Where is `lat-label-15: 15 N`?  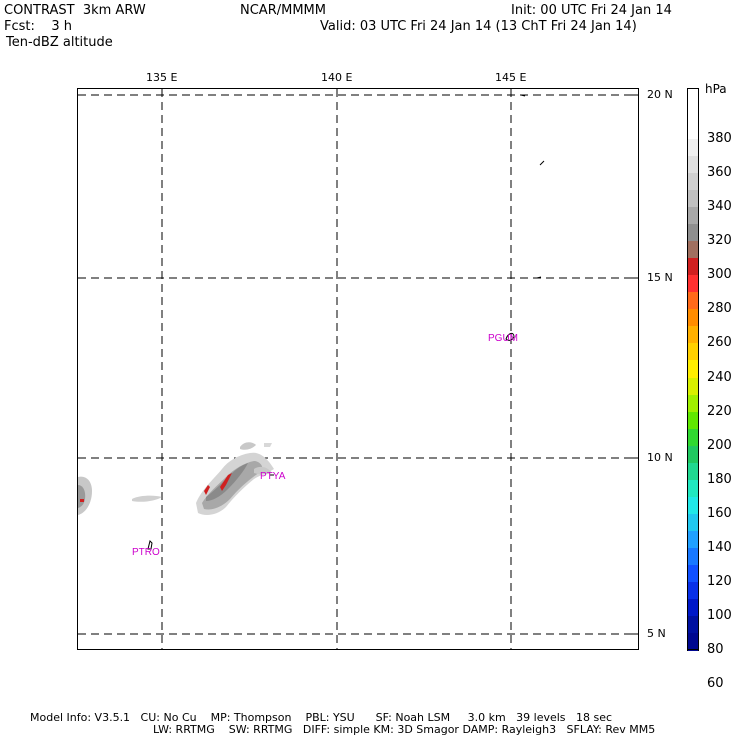
lat-label-15: 15 N is located at coordinates (660, 277).